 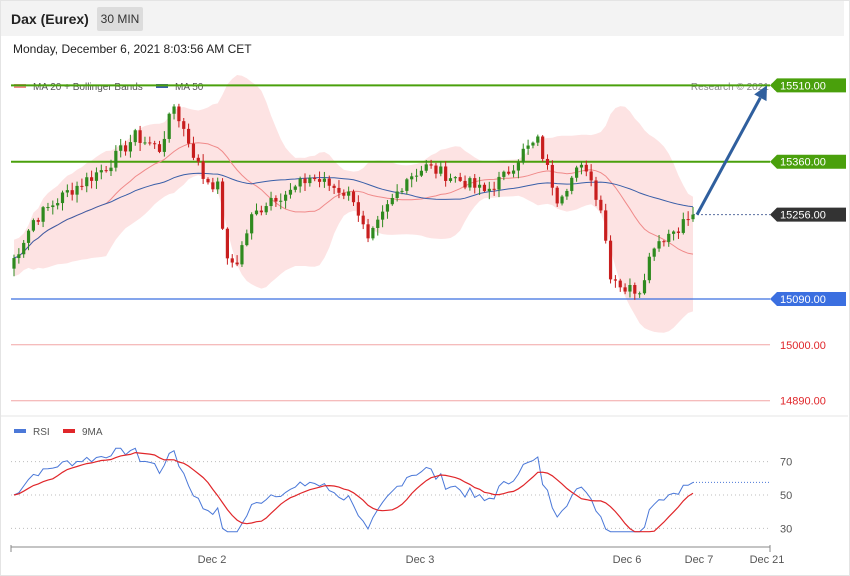 What do you see at coordinates (803, 216) in the screenshot?
I see `last-price-label: 15256.00` at bounding box center [803, 216].